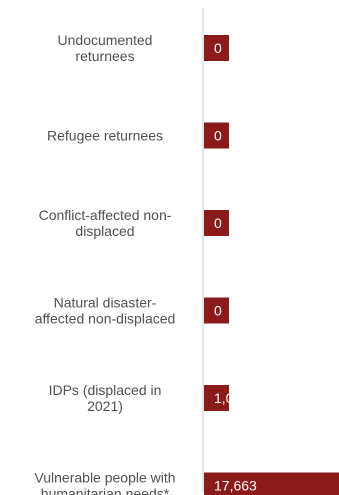 The width and height of the screenshot is (339, 495). I want to click on category-label: Natural disaster-affected non-displaced, so click(105, 311).